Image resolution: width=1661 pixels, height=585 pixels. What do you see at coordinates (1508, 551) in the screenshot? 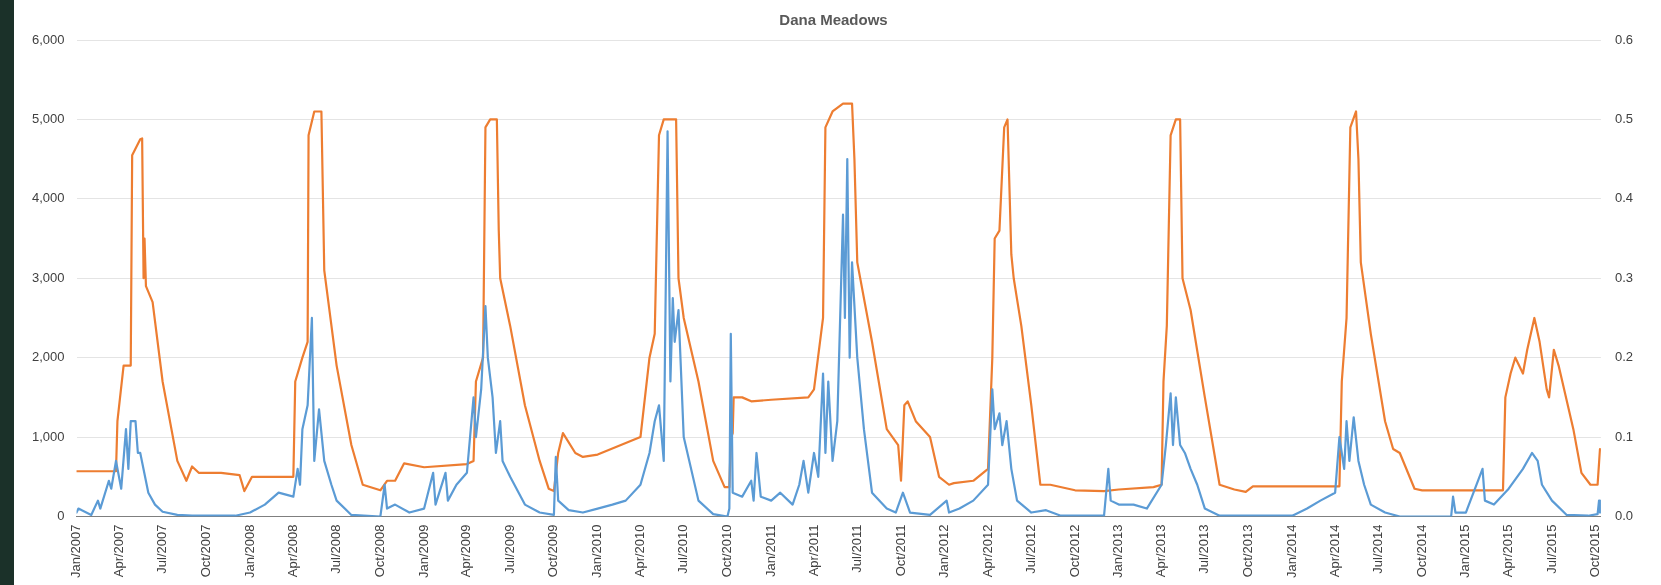
I see `x-tick-label: Apr/2015` at bounding box center [1508, 551].